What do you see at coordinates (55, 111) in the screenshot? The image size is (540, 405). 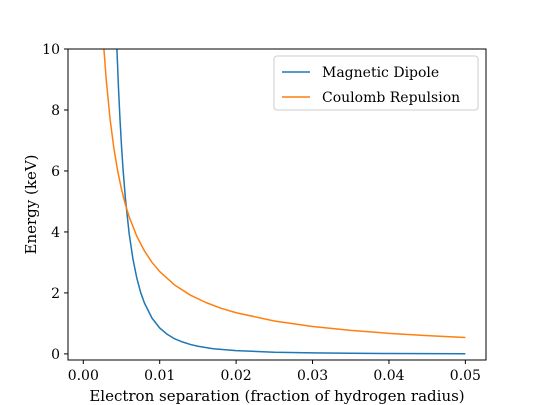 I see `y-tick-label: 8` at bounding box center [55, 111].